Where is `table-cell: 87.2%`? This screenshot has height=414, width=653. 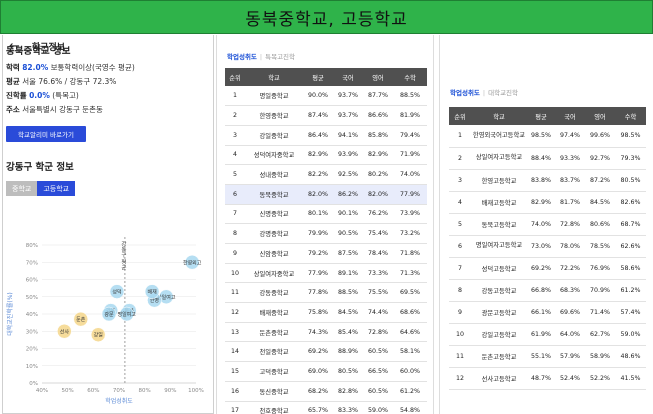 table-cell: 87.2% is located at coordinates (600, 180).